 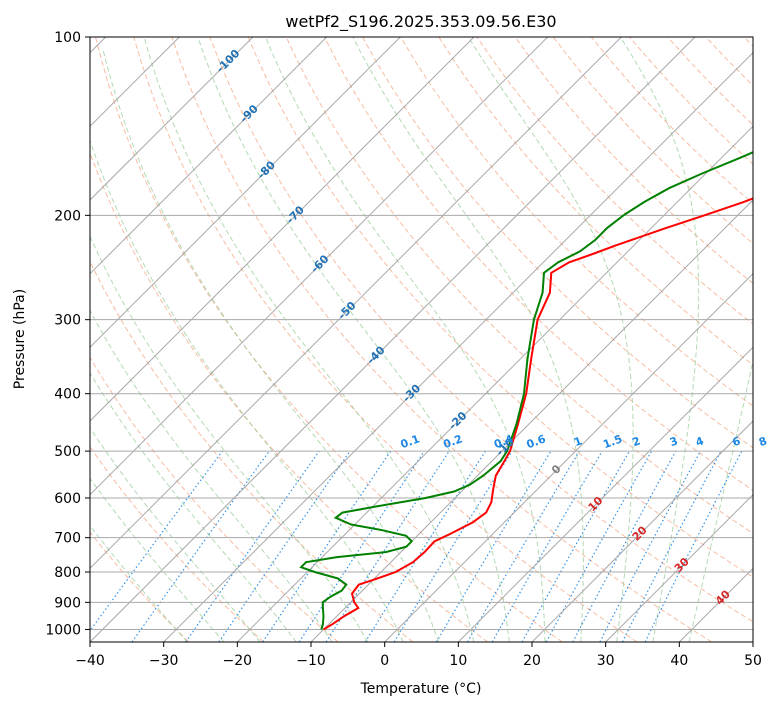 What do you see at coordinates (458, 661) in the screenshot?
I see `x-tick-label: 10` at bounding box center [458, 661].